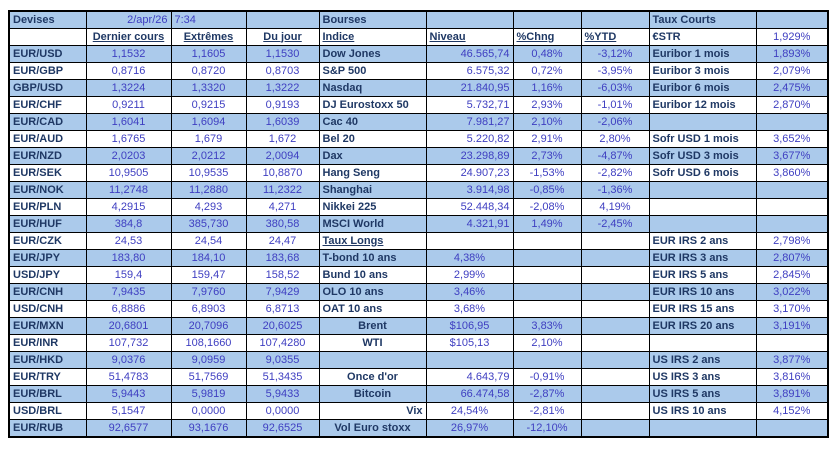 The height and width of the screenshot is (453, 830). Describe the element at coordinates (47, 360) in the screenshot. I see `currency-pair-label: EUR/HKD` at that location.